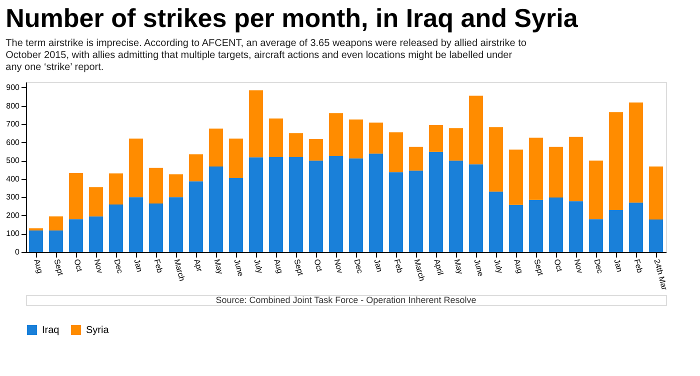  Describe the element at coordinates (13, 233) in the screenshot. I see `y-tick-label: 100` at that location.